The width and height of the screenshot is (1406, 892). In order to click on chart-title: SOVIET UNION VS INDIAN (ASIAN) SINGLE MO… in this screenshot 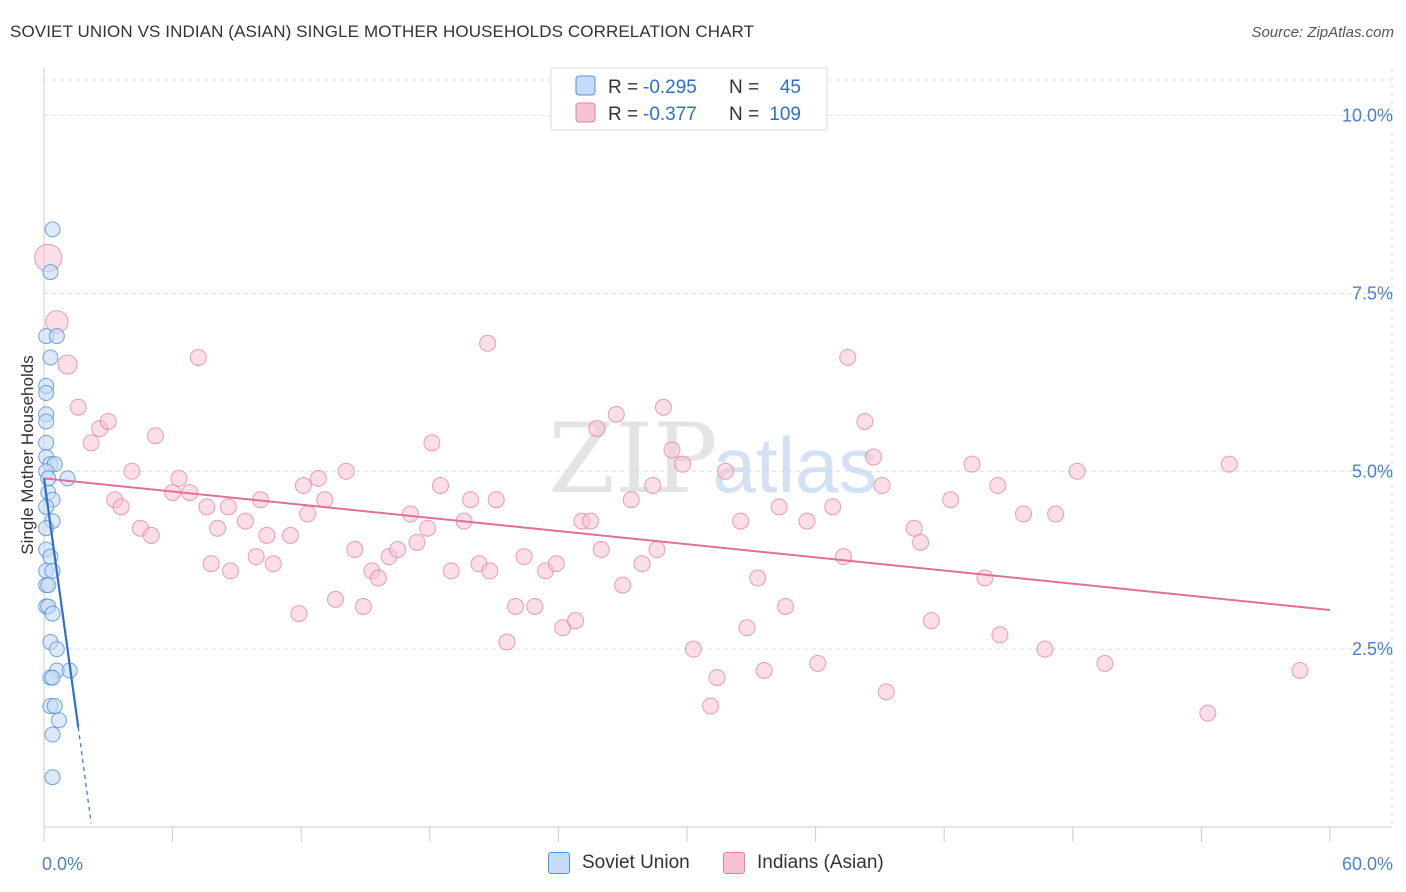, I will do `click(382, 31)`.